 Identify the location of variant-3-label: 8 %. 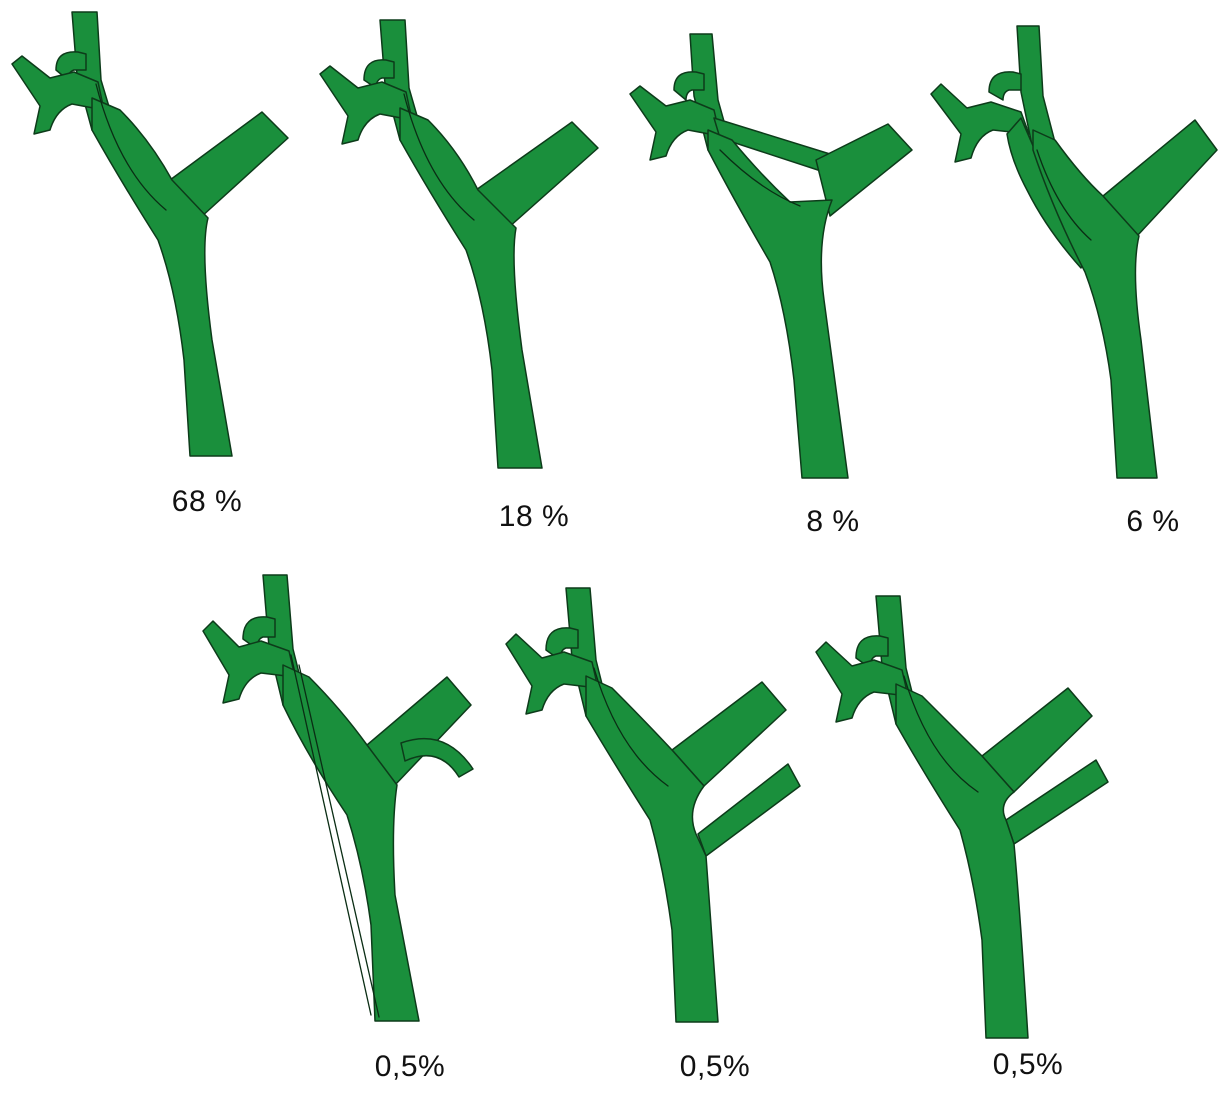
(833, 521).